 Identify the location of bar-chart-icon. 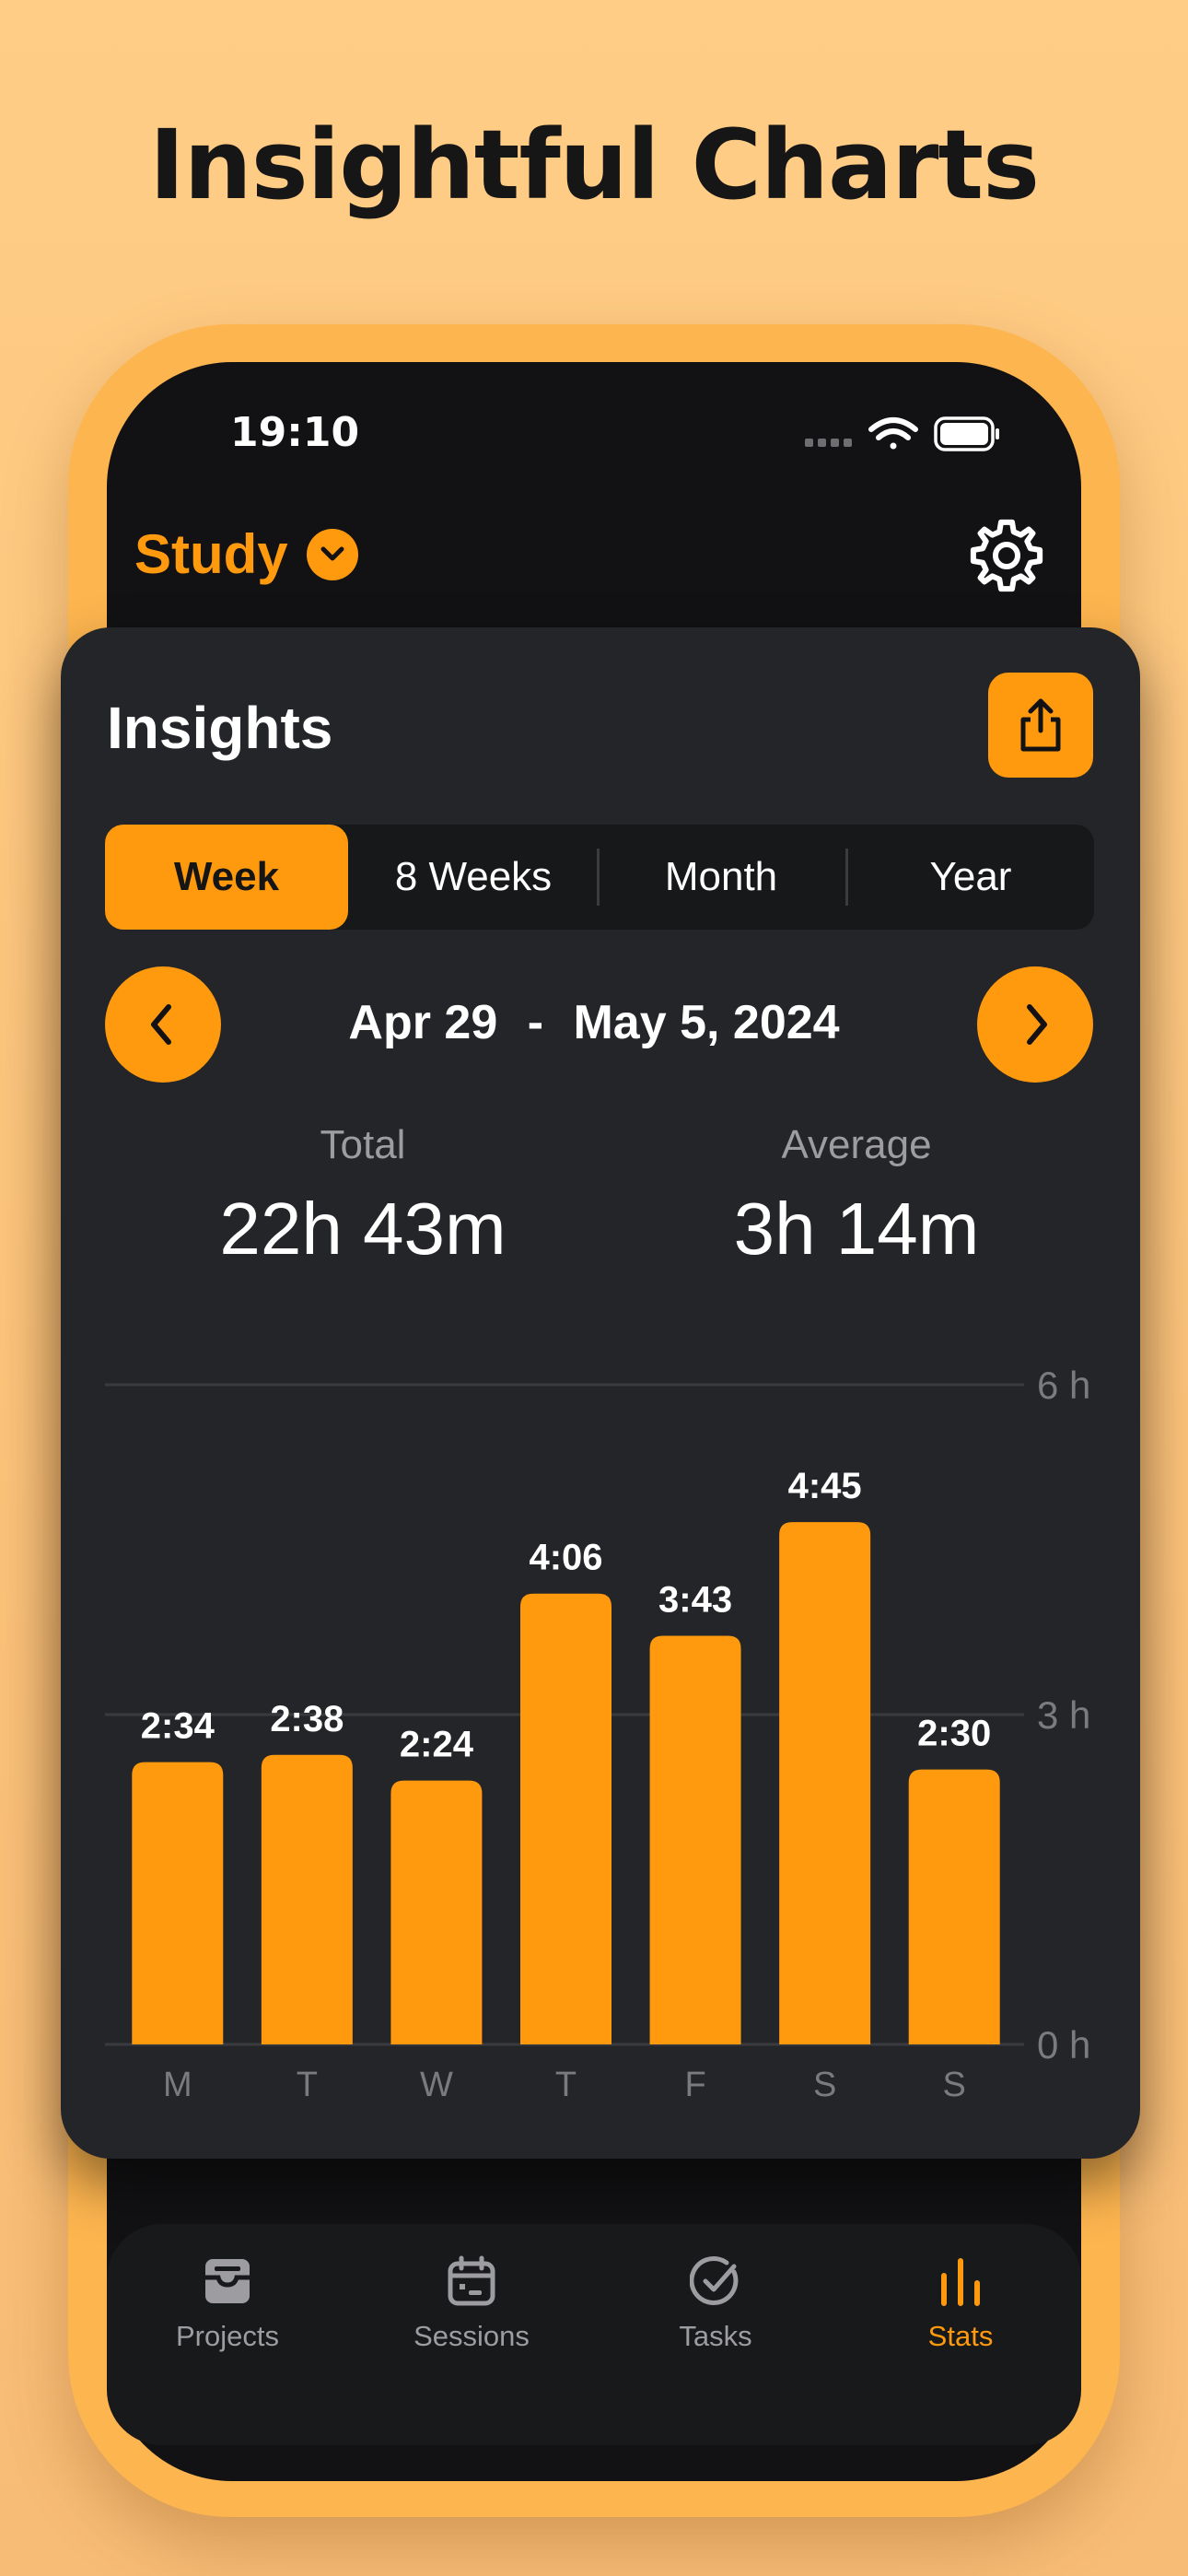
(961, 2282).